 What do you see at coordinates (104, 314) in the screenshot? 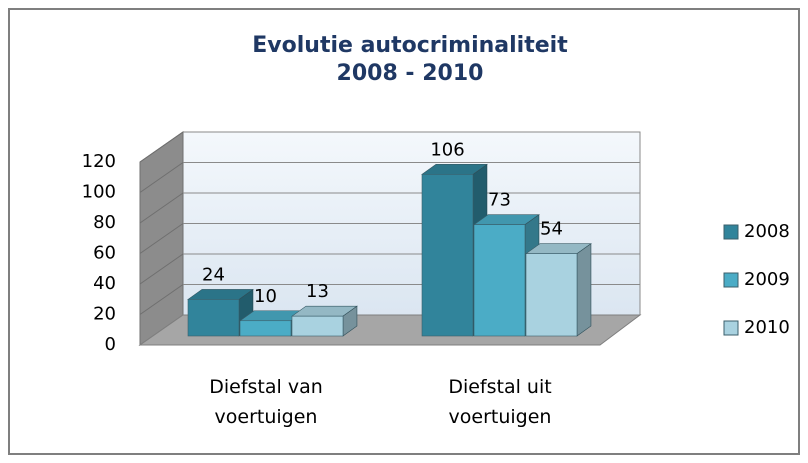
I see `y-tick-label: 20` at bounding box center [104, 314].